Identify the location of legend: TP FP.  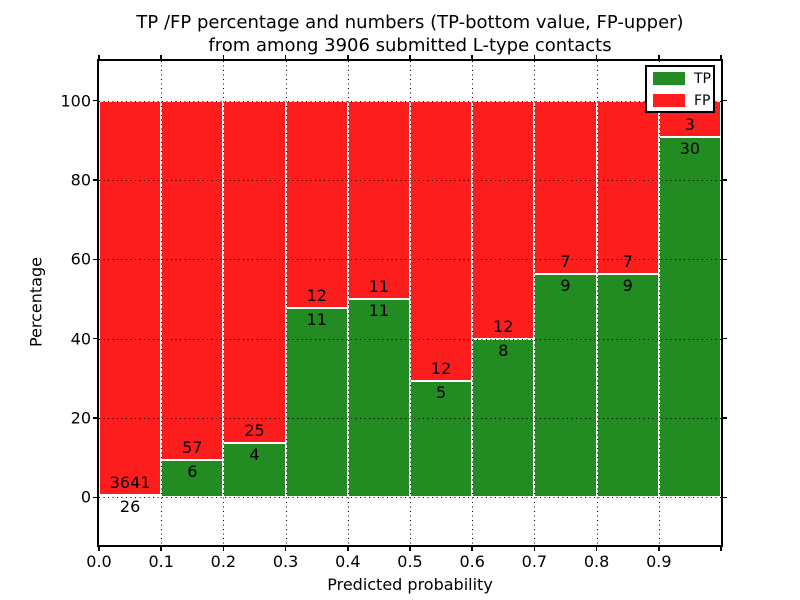
(680, 89).